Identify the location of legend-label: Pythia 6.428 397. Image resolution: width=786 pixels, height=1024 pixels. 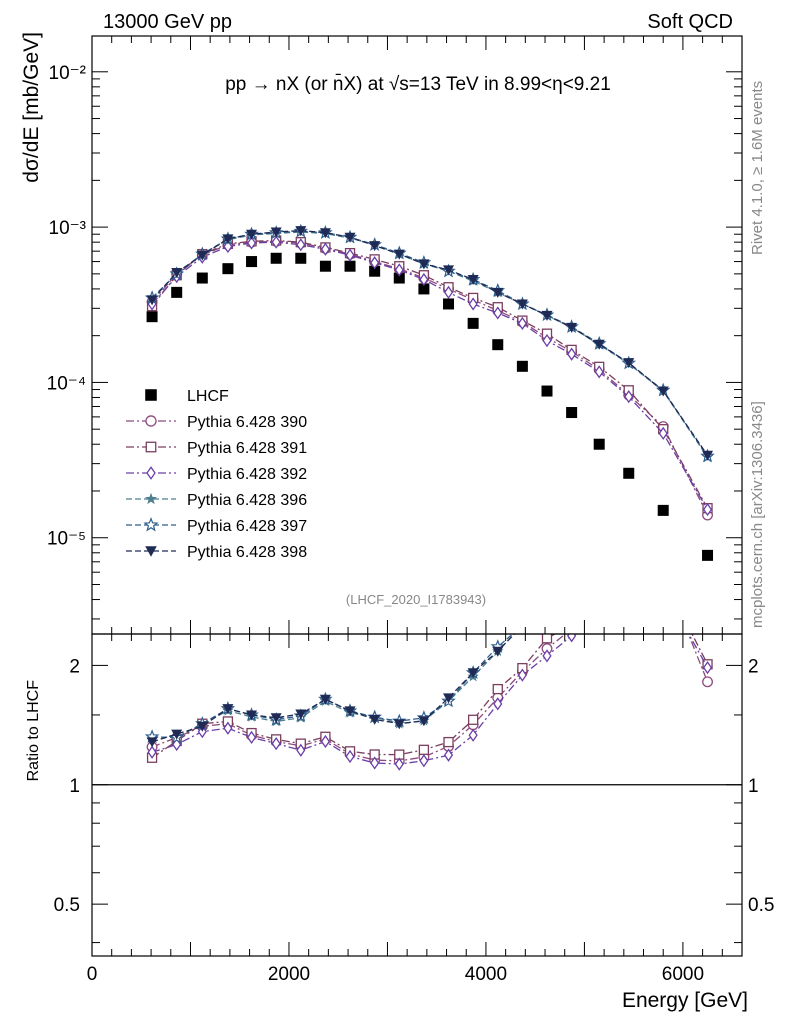
(247, 526).